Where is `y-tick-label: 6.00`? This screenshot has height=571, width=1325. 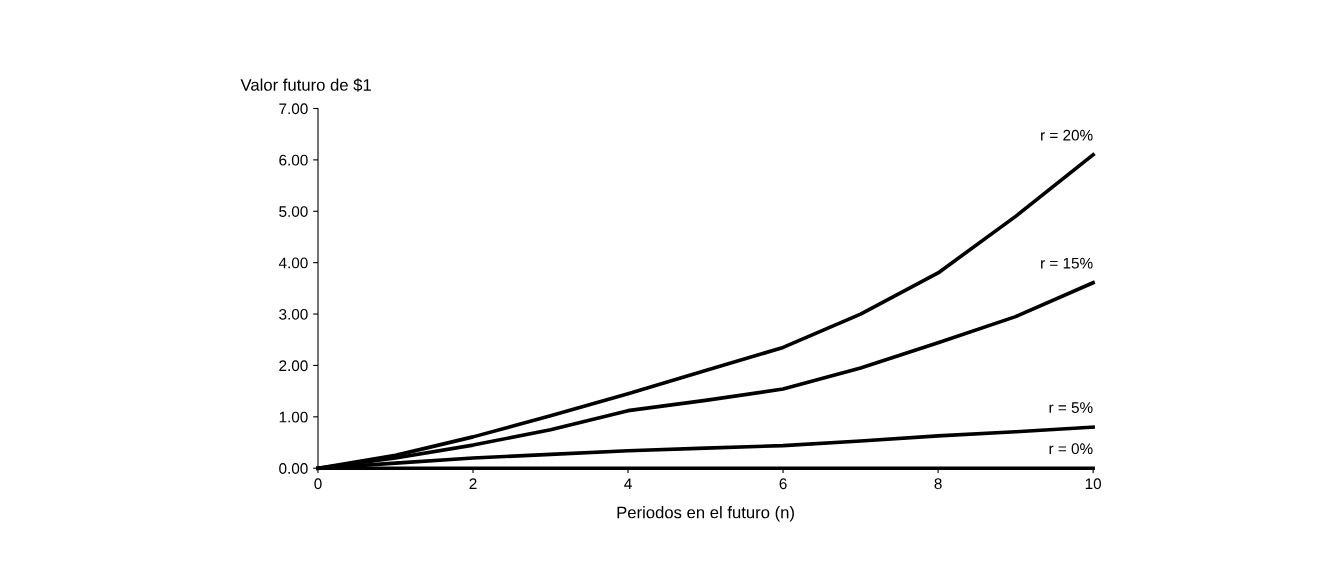 y-tick-label: 6.00 is located at coordinates (293, 160).